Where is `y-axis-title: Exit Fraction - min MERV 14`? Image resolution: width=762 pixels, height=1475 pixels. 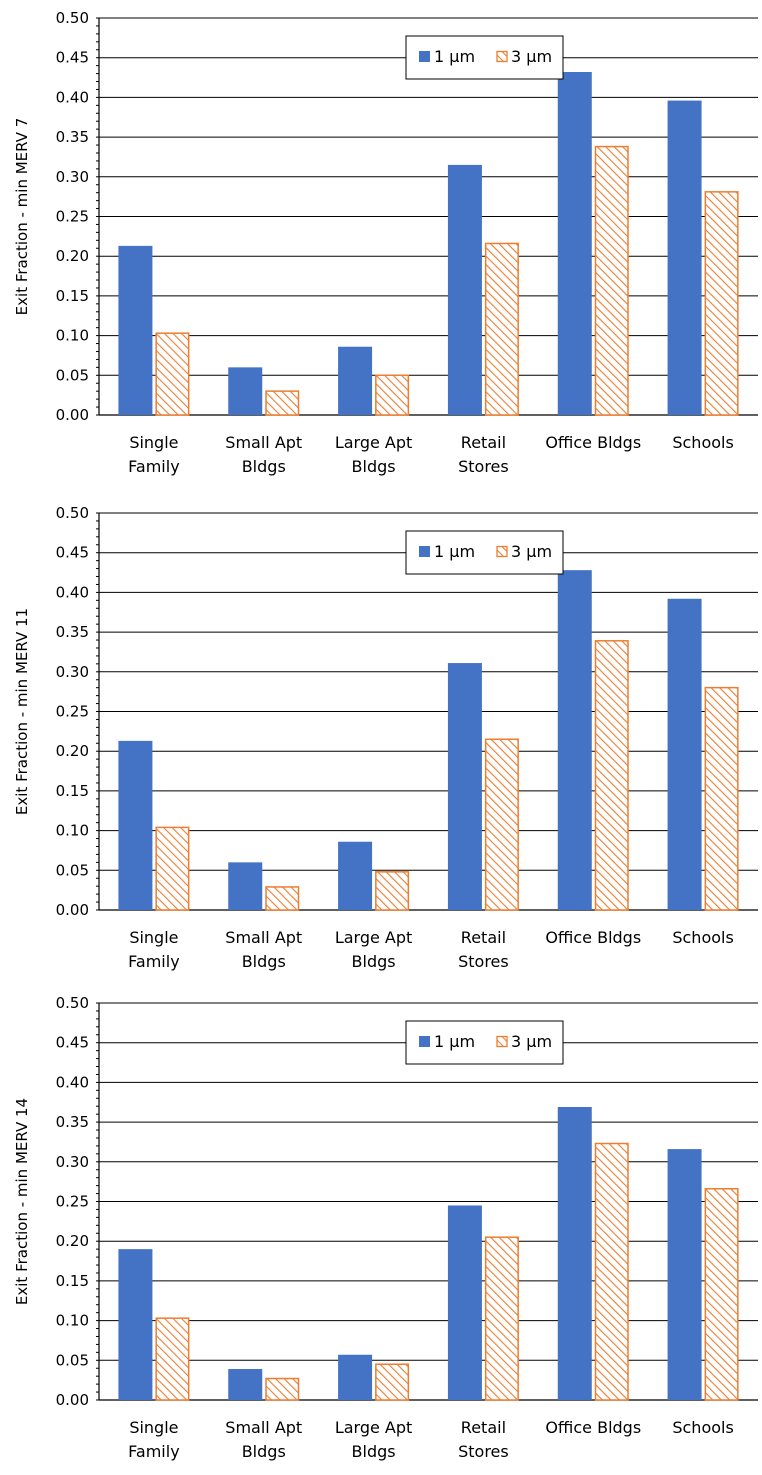
y-axis-title: Exit Fraction - min MERV 14 is located at coordinates (22, 1201).